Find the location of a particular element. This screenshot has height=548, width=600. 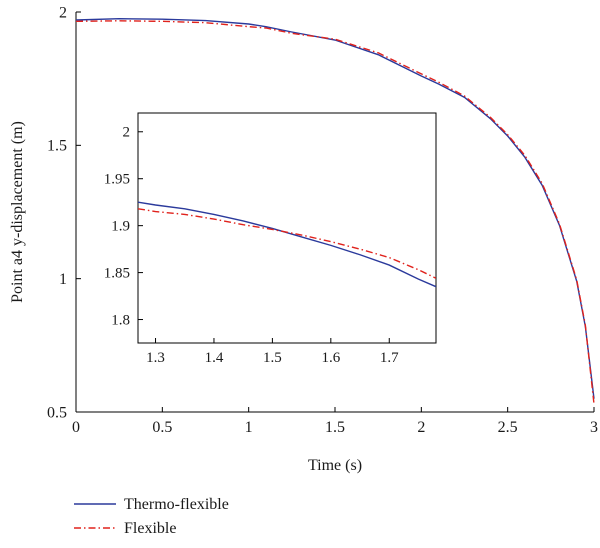

x-tick-label-0: 0 is located at coordinates (76, 427).